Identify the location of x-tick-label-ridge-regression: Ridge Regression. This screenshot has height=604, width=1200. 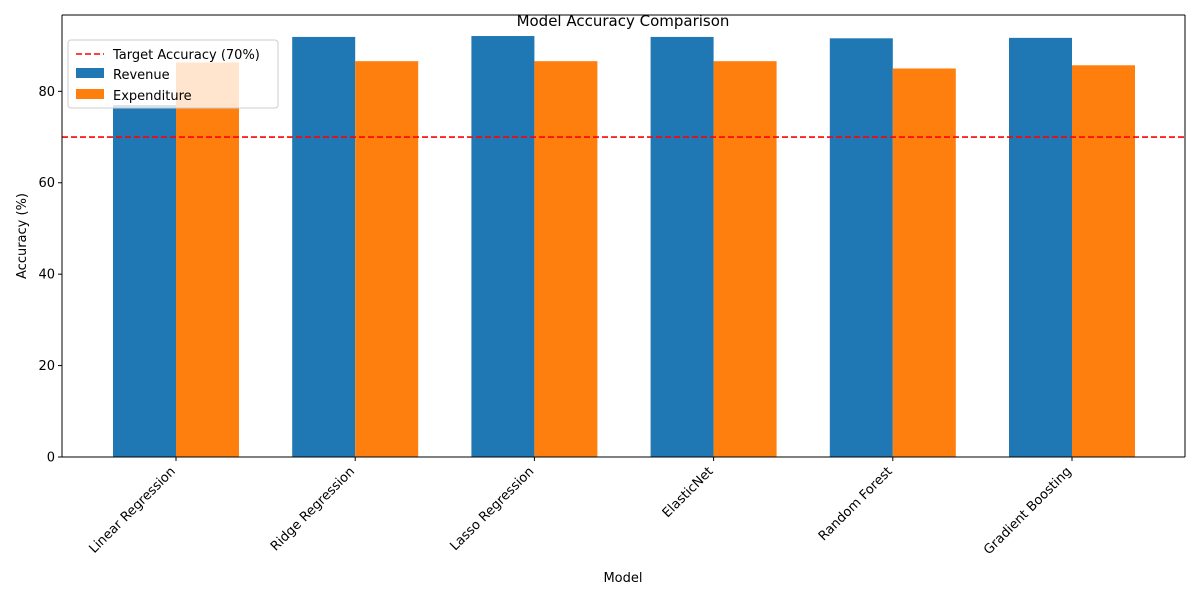
(313, 509).